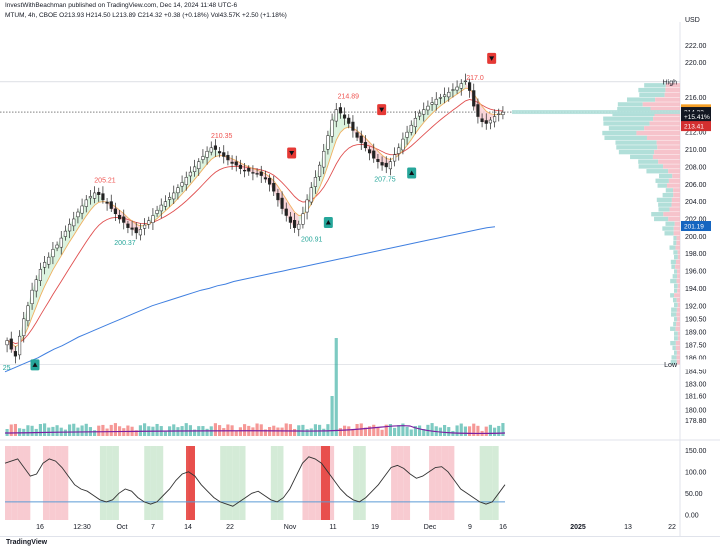 The image size is (720, 550). What do you see at coordinates (27, 542) in the screenshot?
I see `tradingview-logo: TradingView` at bounding box center [27, 542].